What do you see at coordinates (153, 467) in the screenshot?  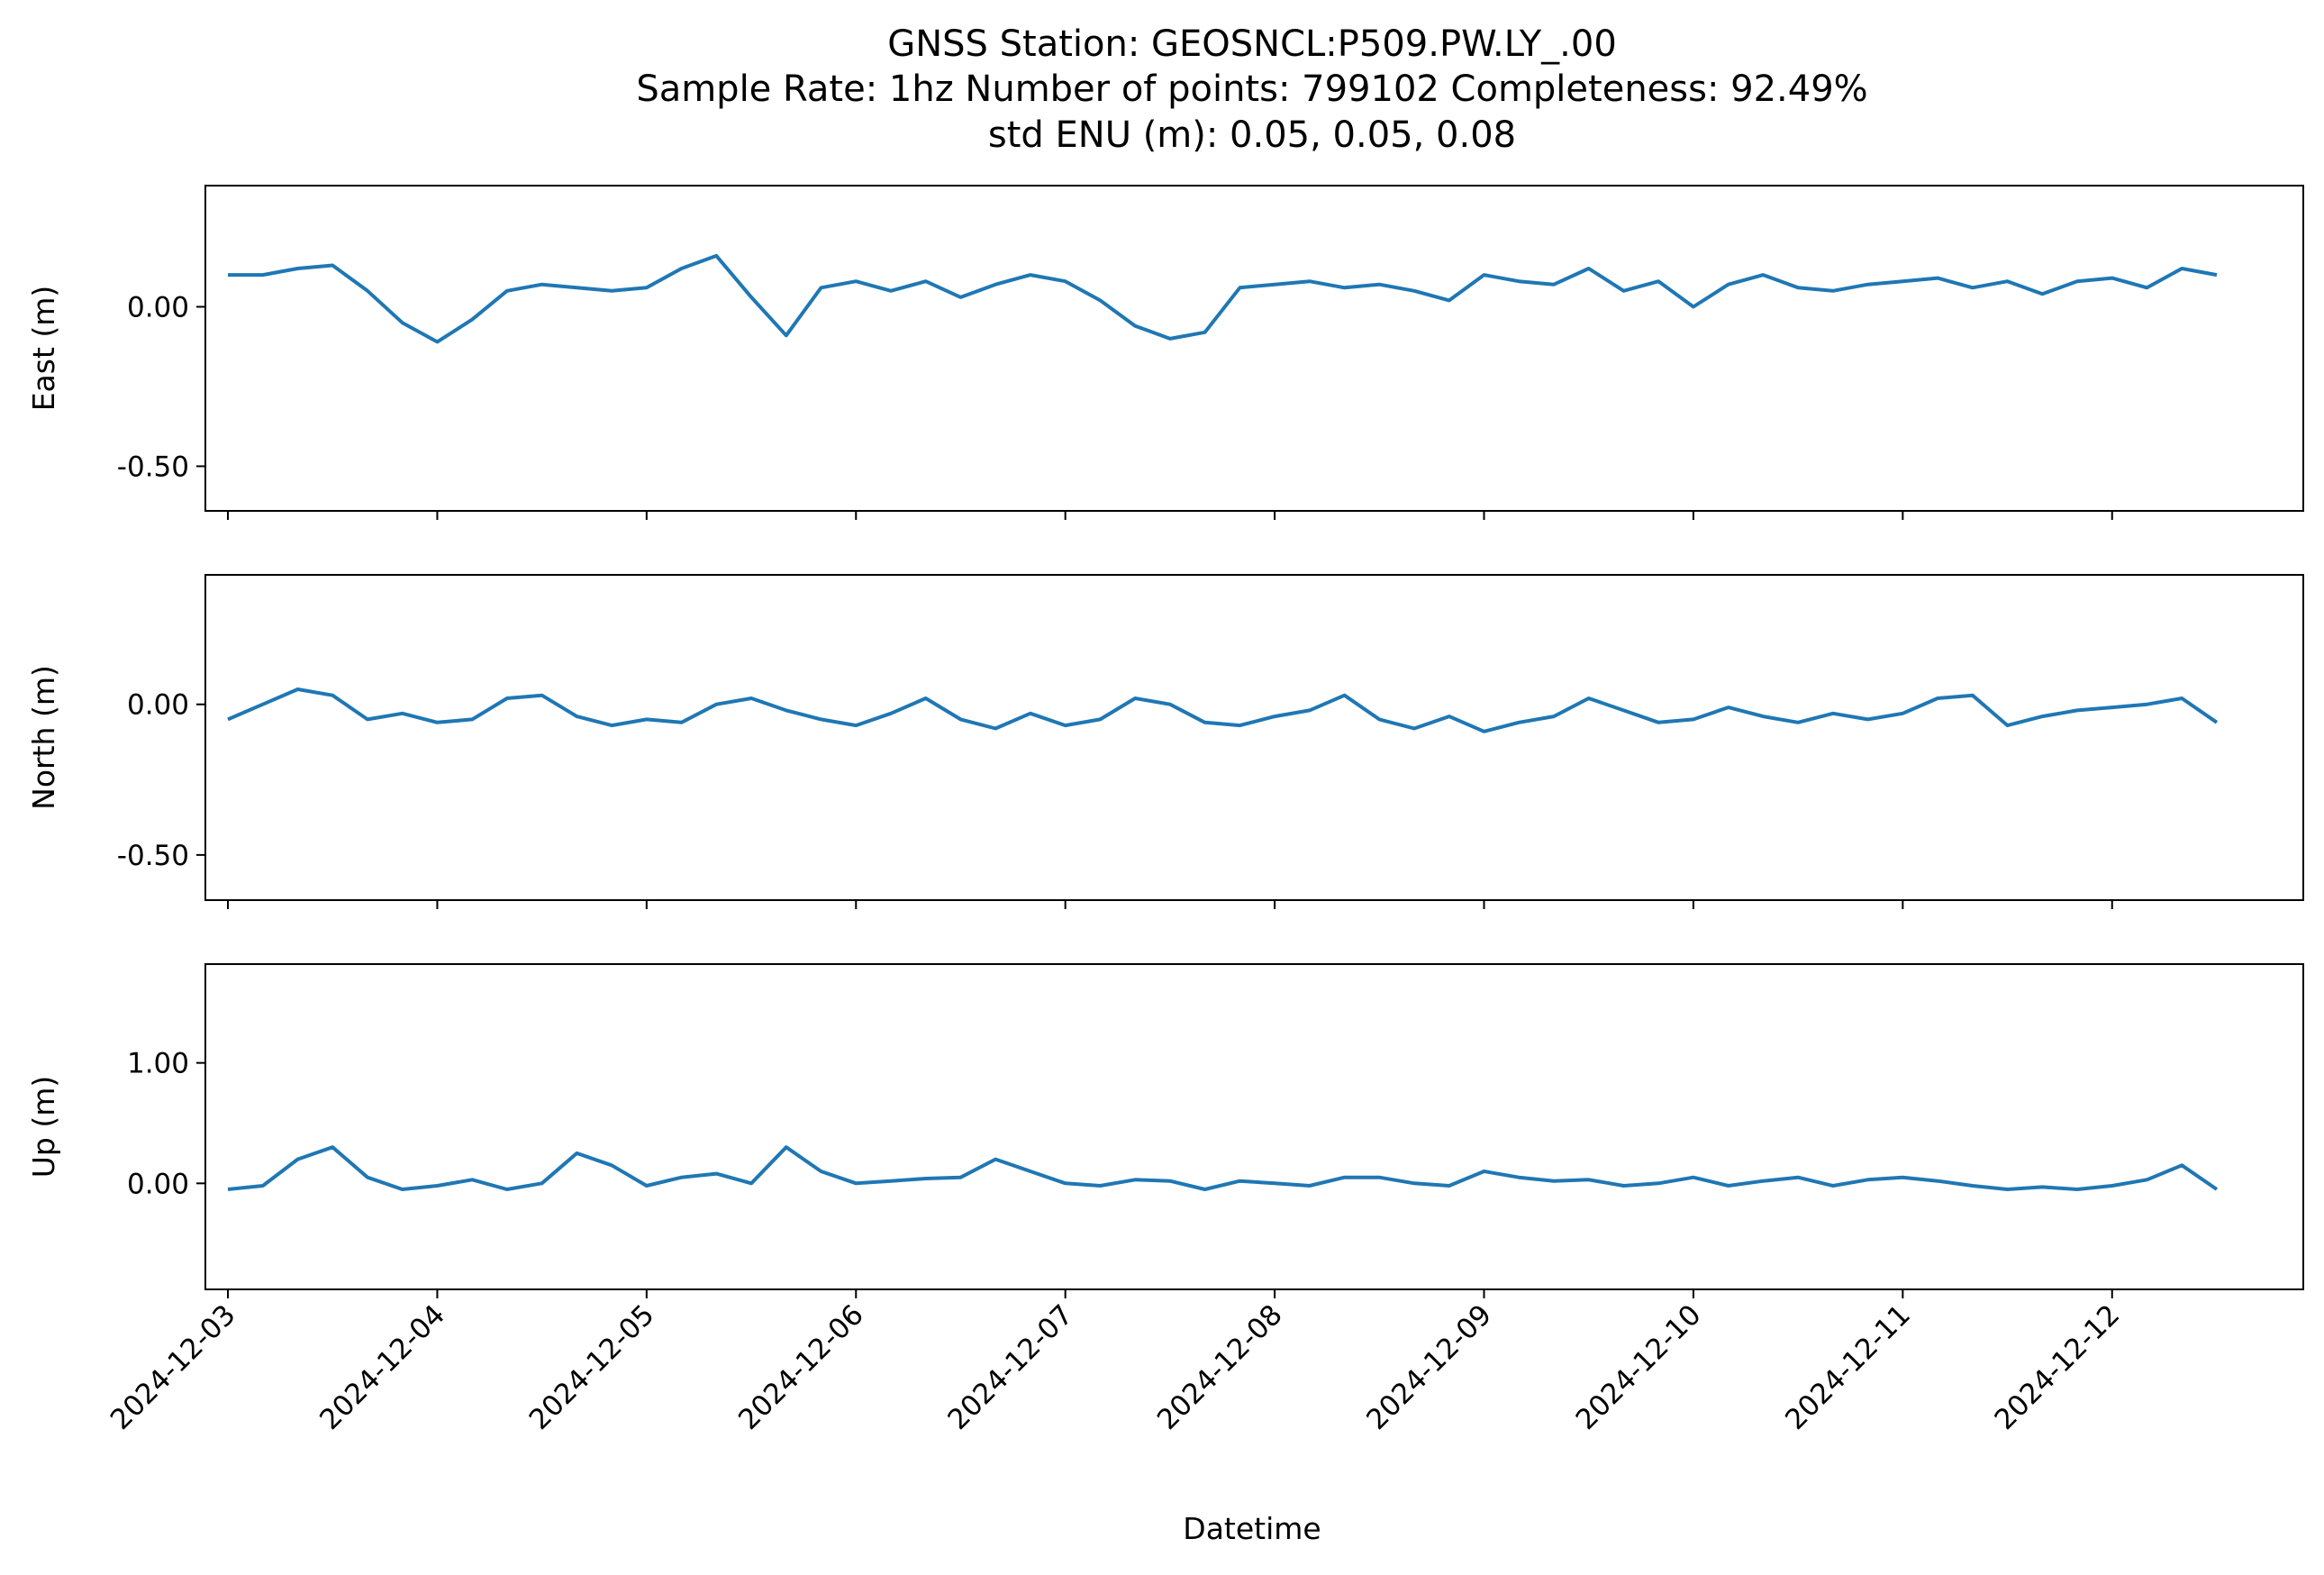 I see `east-y-tick-label: -0.50` at bounding box center [153, 467].